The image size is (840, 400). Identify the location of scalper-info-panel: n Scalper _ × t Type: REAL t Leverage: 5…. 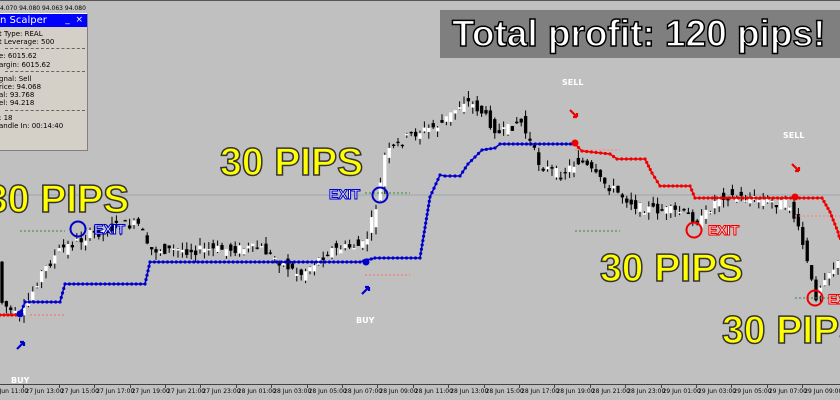
(44, 82).